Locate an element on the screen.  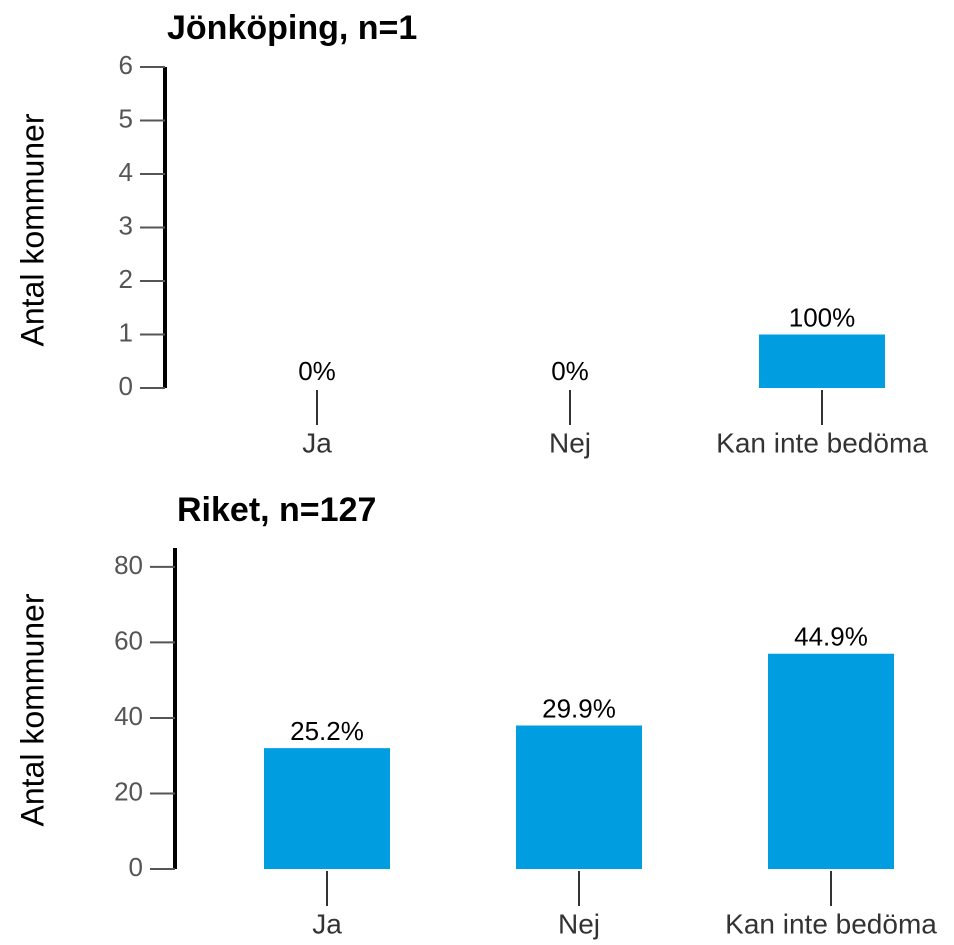
y-tick-label: 6 is located at coordinates (126, 65).